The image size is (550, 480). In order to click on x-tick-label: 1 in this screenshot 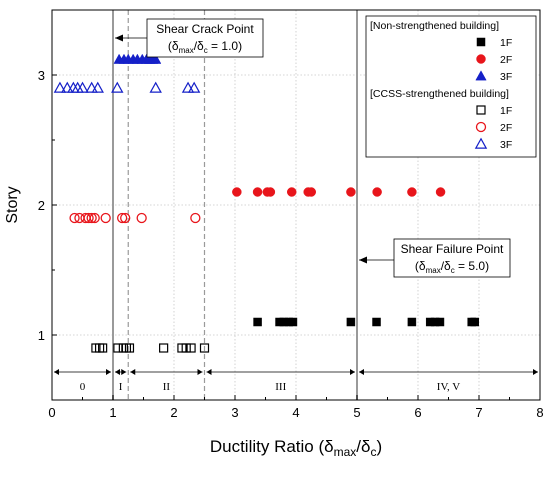, I will do `click(112, 412)`.